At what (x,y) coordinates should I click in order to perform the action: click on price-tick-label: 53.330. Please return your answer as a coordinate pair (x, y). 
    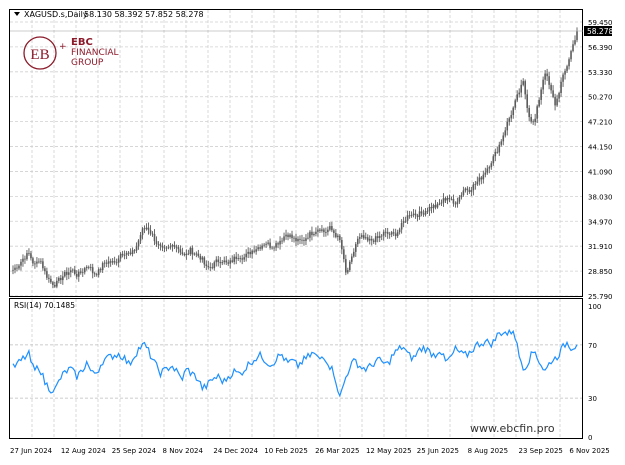
    Looking at the image, I should click on (600, 73).